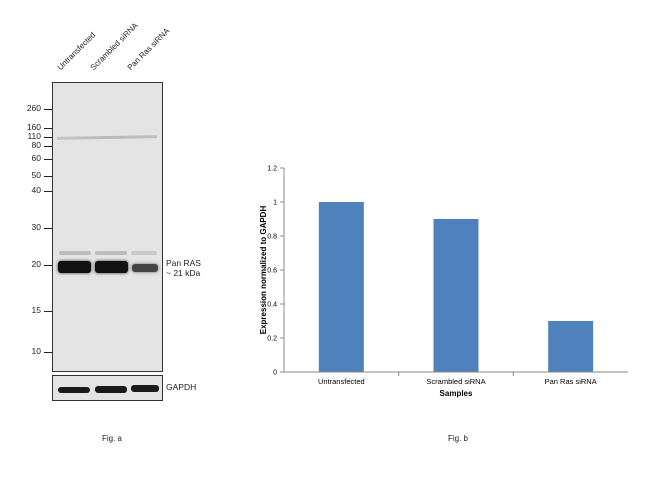 This screenshot has height=483, width=650. What do you see at coordinates (183, 273) in the screenshot?
I see `pan-ras-label-line2: ~ 21 kDa` at bounding box center [183, 273].